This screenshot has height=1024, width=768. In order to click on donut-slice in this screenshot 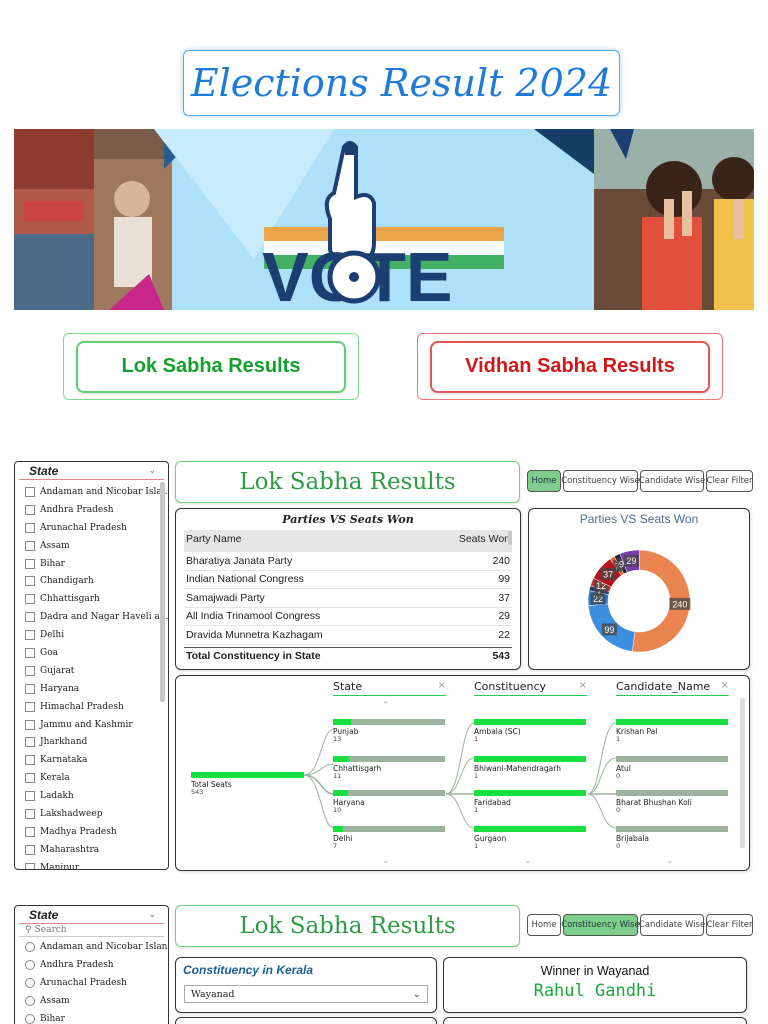, I will do `click(661, 601)`.